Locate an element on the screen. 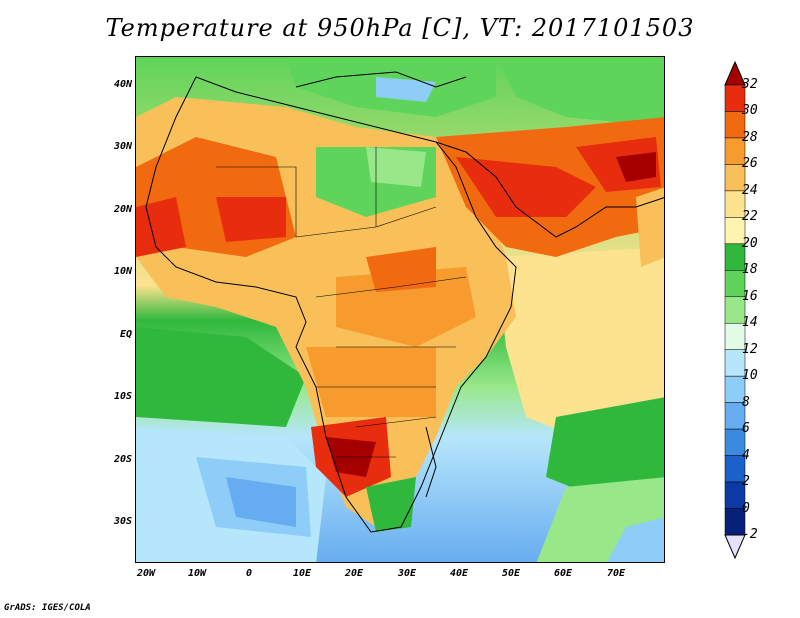  lon-tick-label: 10W is located at coordinates (197, 573).